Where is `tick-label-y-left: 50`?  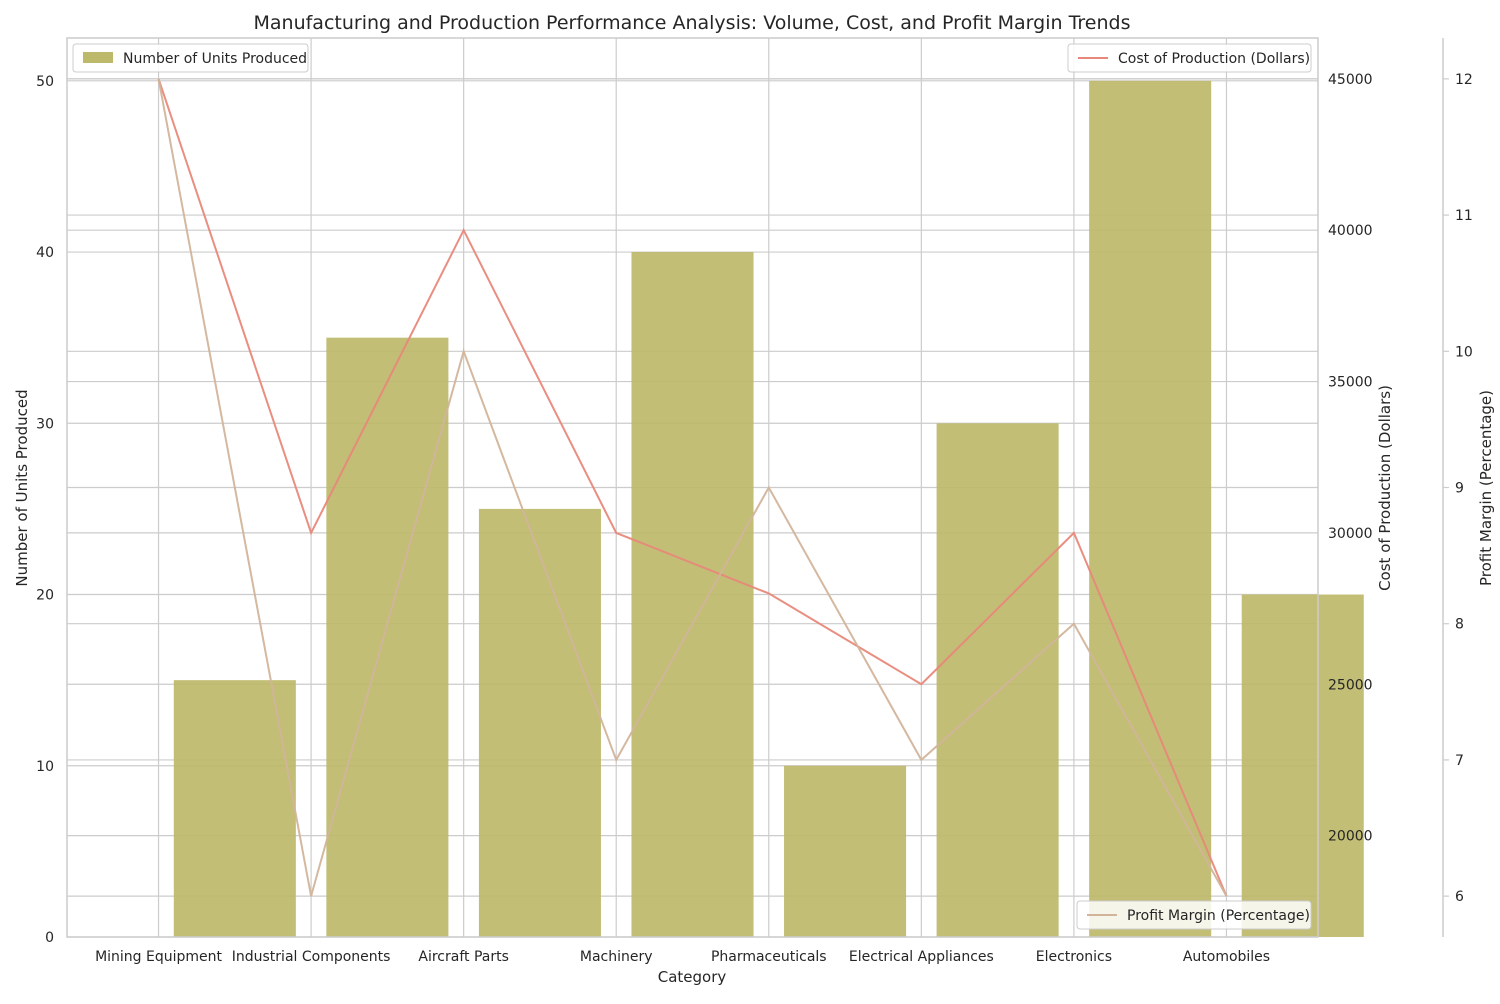
tick-label-y-left: 50 is located at coordinates (45, 82).